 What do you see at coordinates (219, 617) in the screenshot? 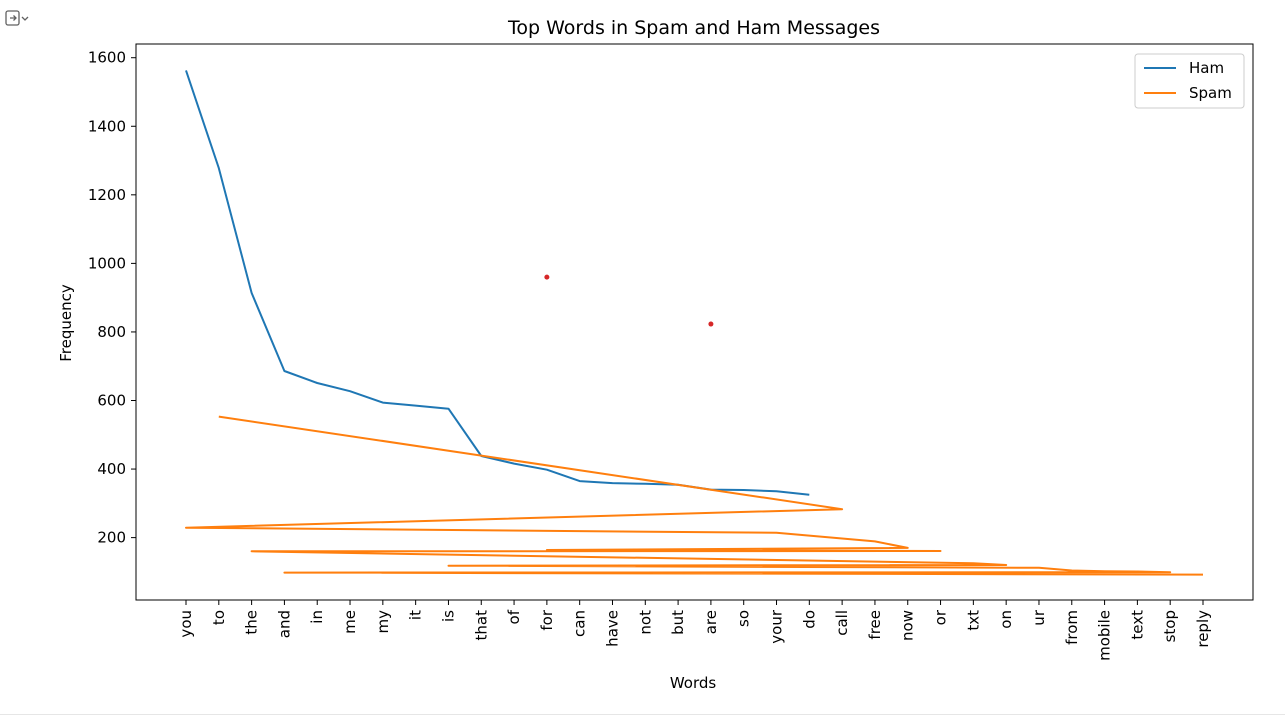
I see `x-tick-label: to` at bounding box center [219, 617].